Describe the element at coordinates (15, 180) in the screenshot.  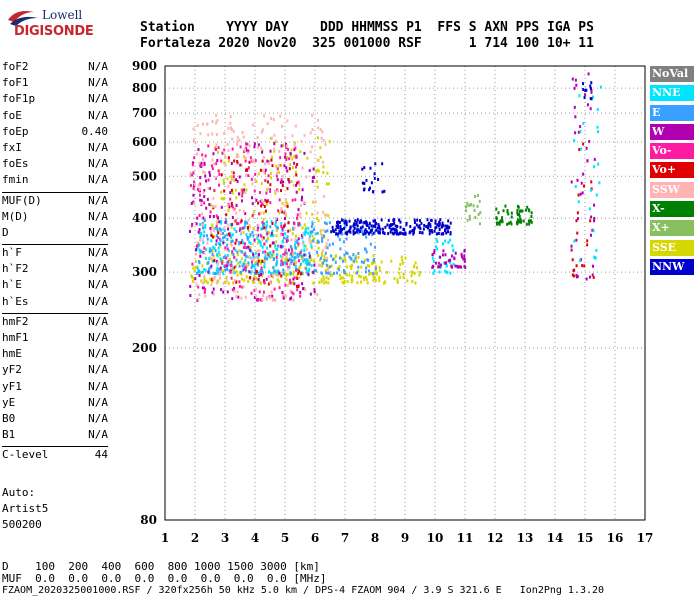
I see `param-name: fmin` at that location.